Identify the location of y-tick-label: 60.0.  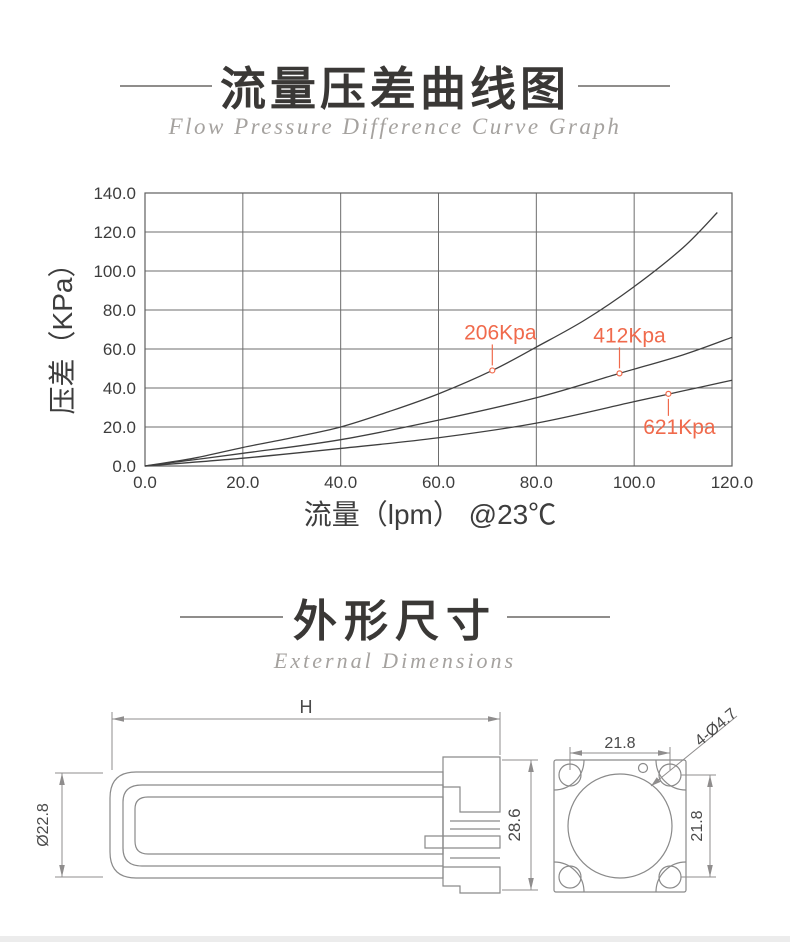
(119, 349).